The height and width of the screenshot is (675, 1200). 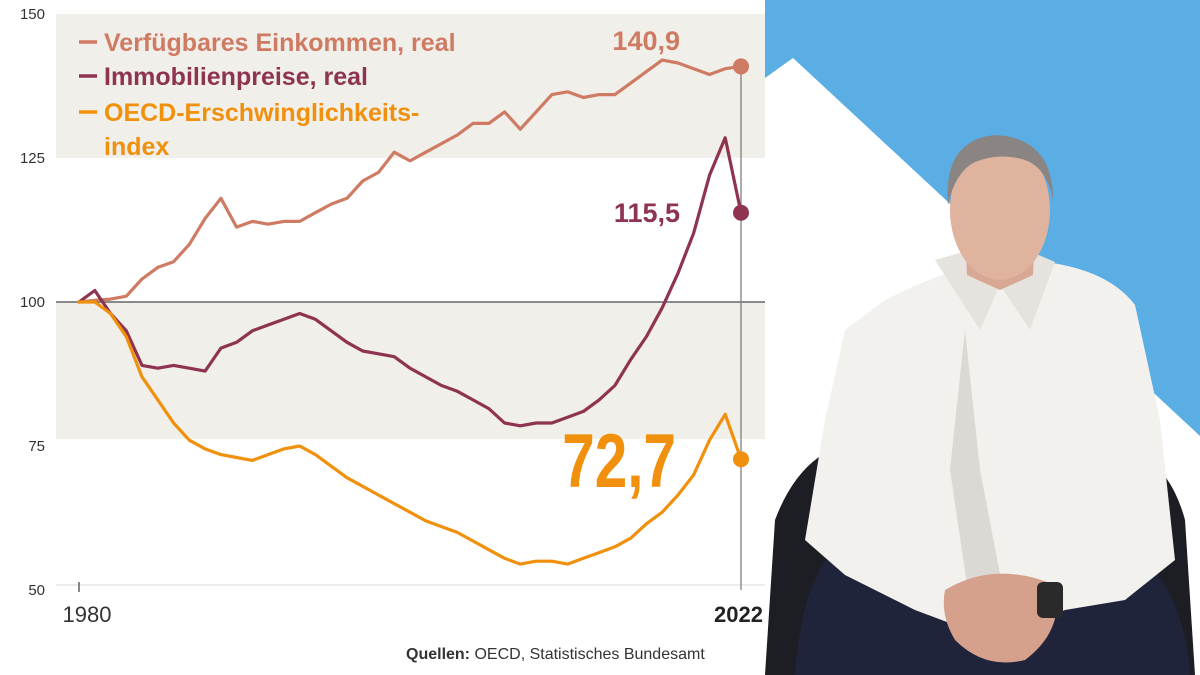 I want to click on watch, so click(x=1050, y=600).